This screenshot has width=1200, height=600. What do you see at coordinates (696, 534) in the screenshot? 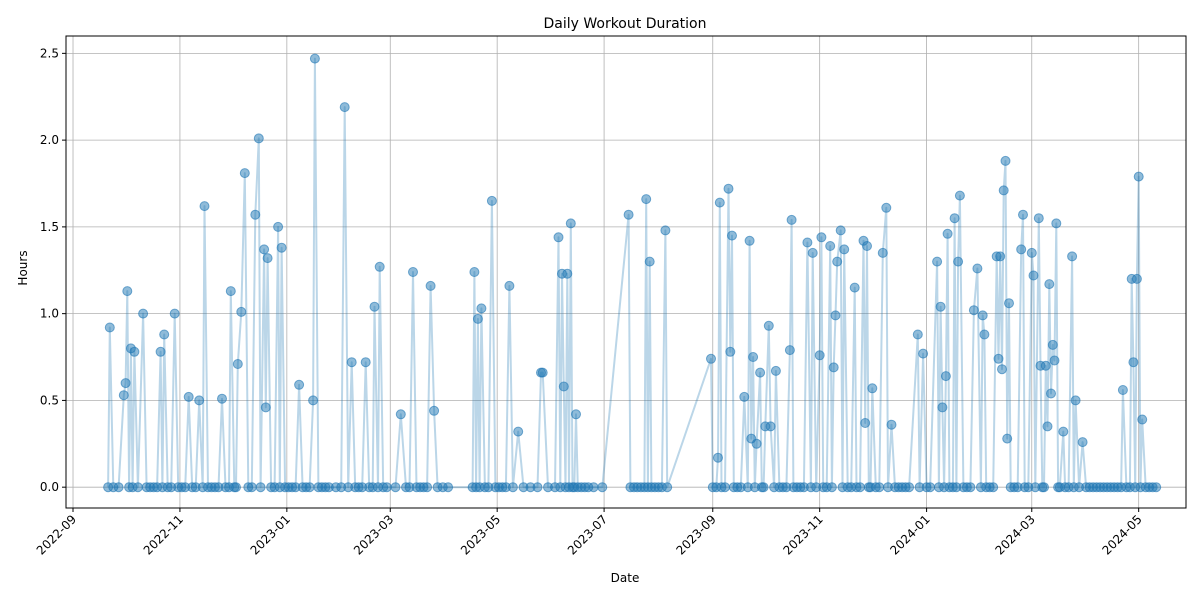
I see `x-tick-label: 2023-09` at bounding box center [696, 534].